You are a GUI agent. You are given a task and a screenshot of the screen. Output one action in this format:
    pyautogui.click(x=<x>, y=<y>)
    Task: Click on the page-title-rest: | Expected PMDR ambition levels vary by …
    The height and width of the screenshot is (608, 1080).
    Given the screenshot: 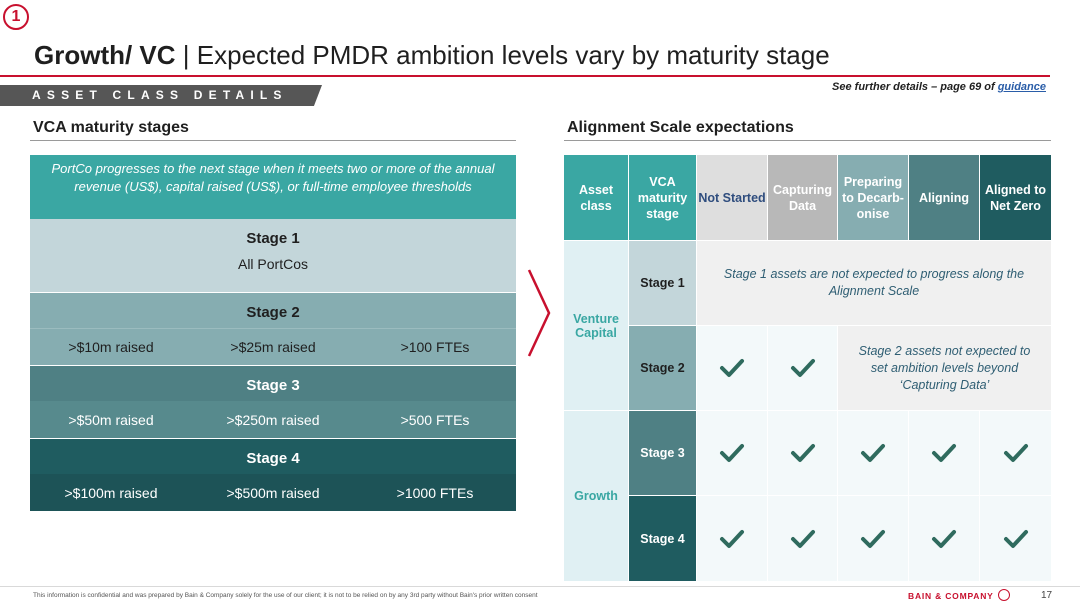 What is the action you would take?
    pyautogui.click(x=502, y=55)
    